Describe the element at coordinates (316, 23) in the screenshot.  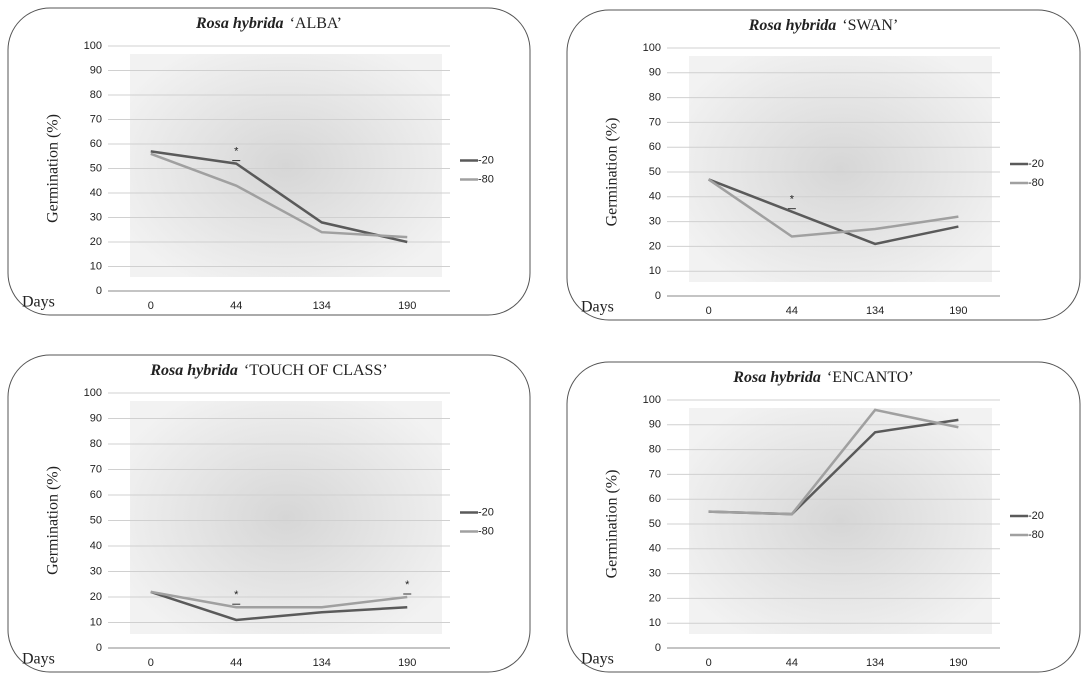
I see `title-cultivar: ‘ALBA’` at that location.